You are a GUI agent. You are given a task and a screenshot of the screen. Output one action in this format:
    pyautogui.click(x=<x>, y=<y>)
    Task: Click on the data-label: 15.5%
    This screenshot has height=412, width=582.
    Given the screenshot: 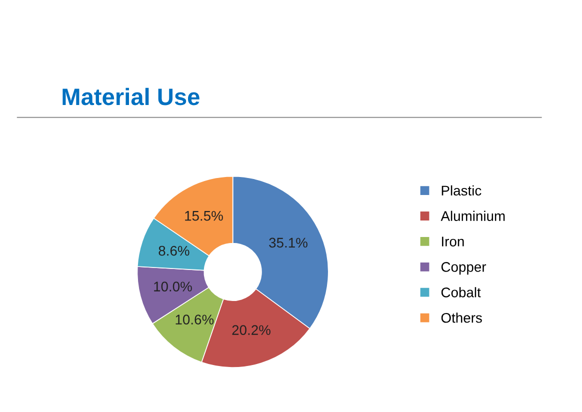 What is the action you would take?
    pyautogui.click(x=204, y=215)
    